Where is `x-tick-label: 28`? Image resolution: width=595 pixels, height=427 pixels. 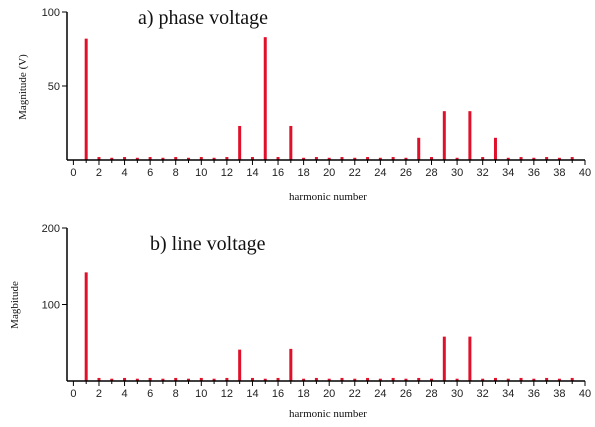 x-tick-label: 28 is located at coordinates (431, 394).